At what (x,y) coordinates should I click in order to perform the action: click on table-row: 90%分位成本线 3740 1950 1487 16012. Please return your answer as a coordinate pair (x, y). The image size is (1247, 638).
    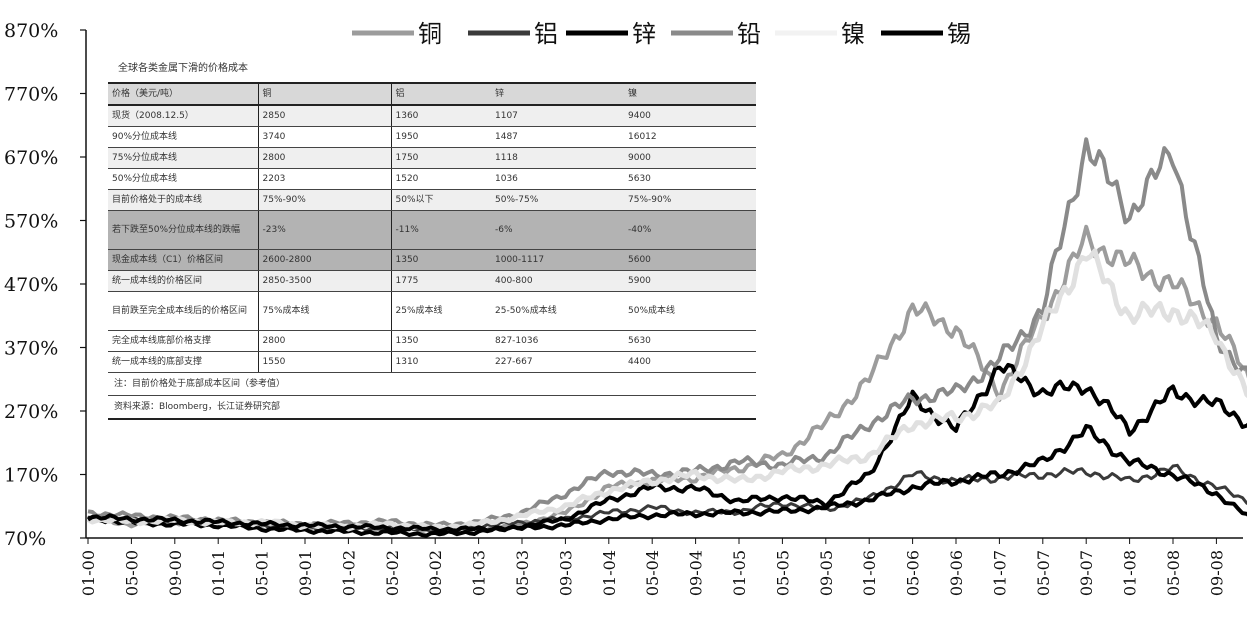
    Looking at the image, I should click on (432, 137).